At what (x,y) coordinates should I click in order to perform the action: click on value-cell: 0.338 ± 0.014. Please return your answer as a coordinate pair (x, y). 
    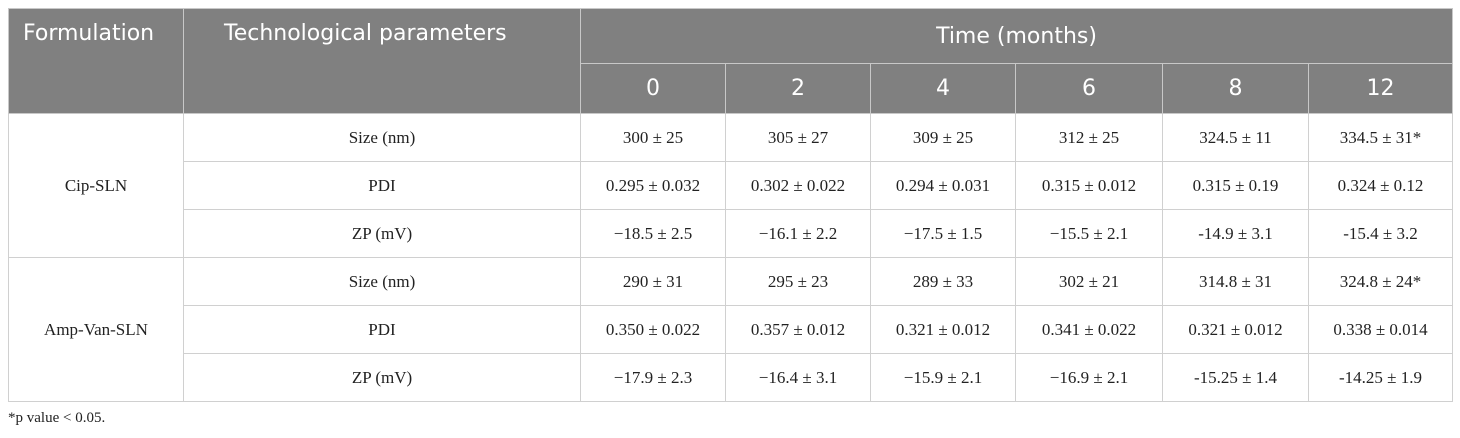
    Looking at the image, I should click on (1380, 329).